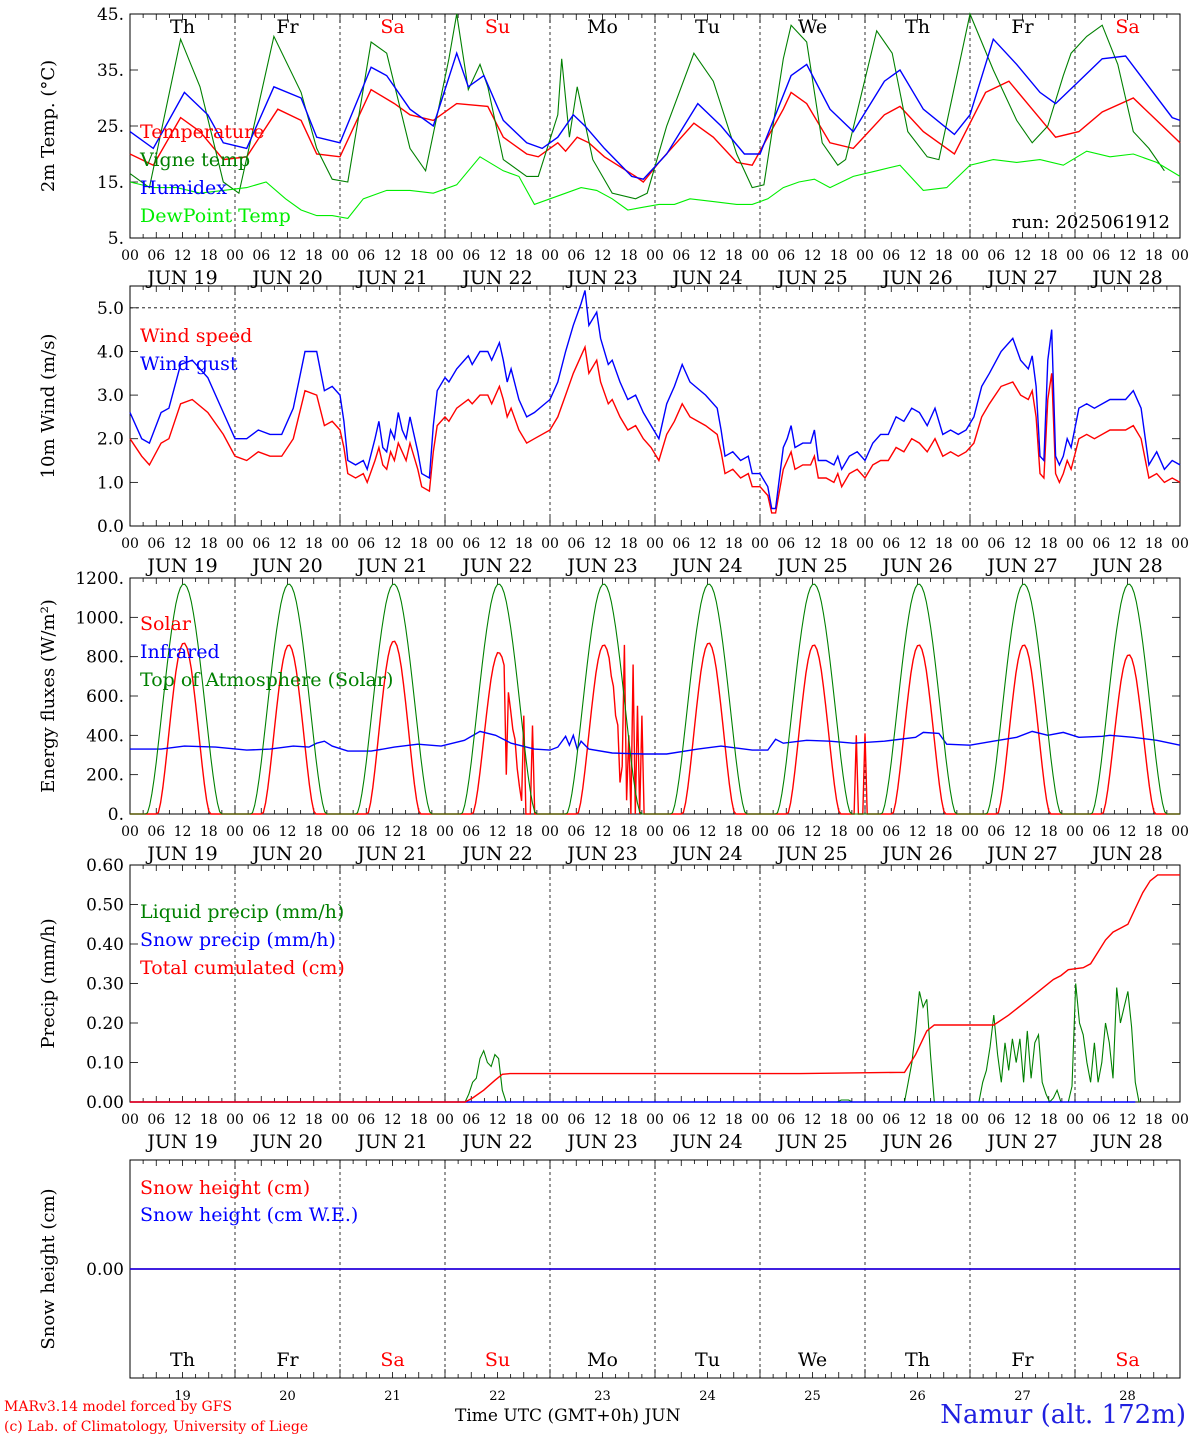 The width and height of the screenshot is (1194, 1440). Describe the element at coordinates (242, 968) in the screenshot. I see `legend-entry: Total cumulated (cm)` at that location.